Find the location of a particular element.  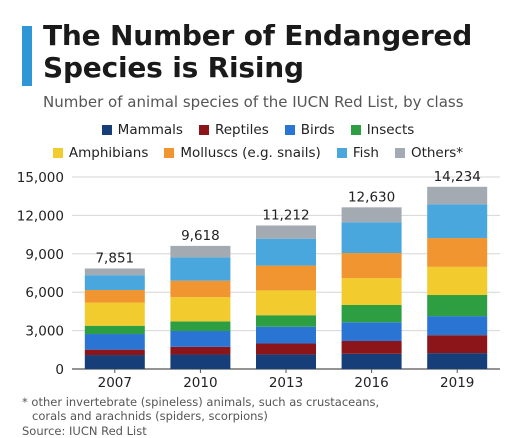

legend-label: Fish is located at coordinates (365, 153).